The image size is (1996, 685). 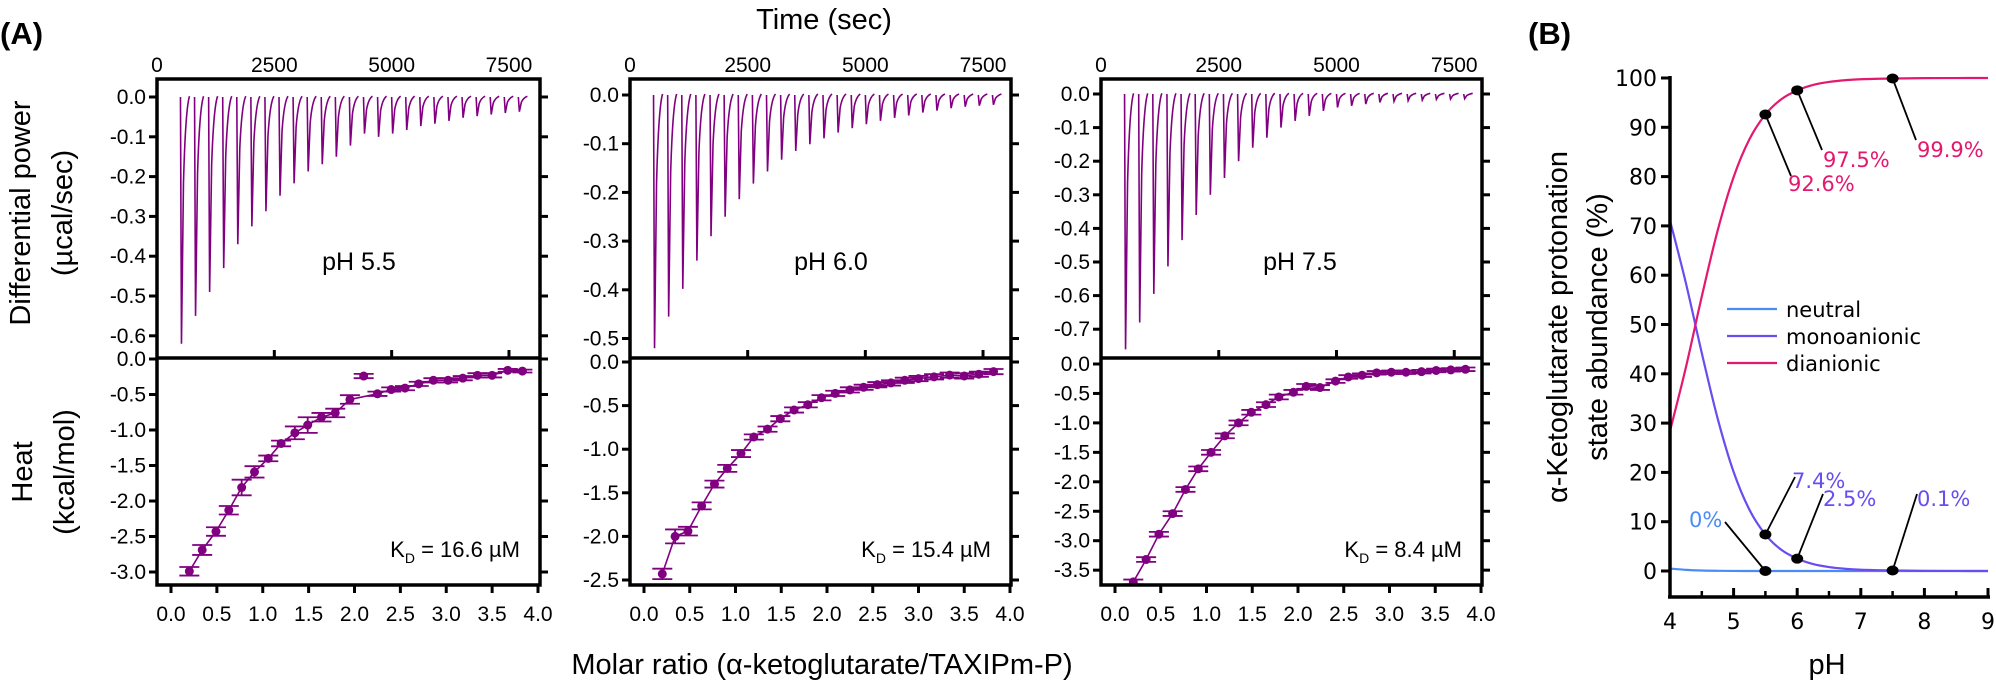 I want to click on legend-label-monoanionic: monoanionic, so click(x=1853, y=337).